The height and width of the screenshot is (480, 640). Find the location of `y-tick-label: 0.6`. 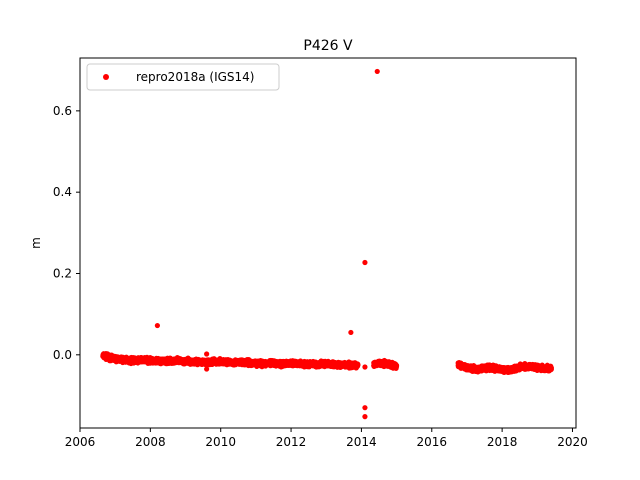

y-tick-label: 0.6 is located at coordinates (62, 111).